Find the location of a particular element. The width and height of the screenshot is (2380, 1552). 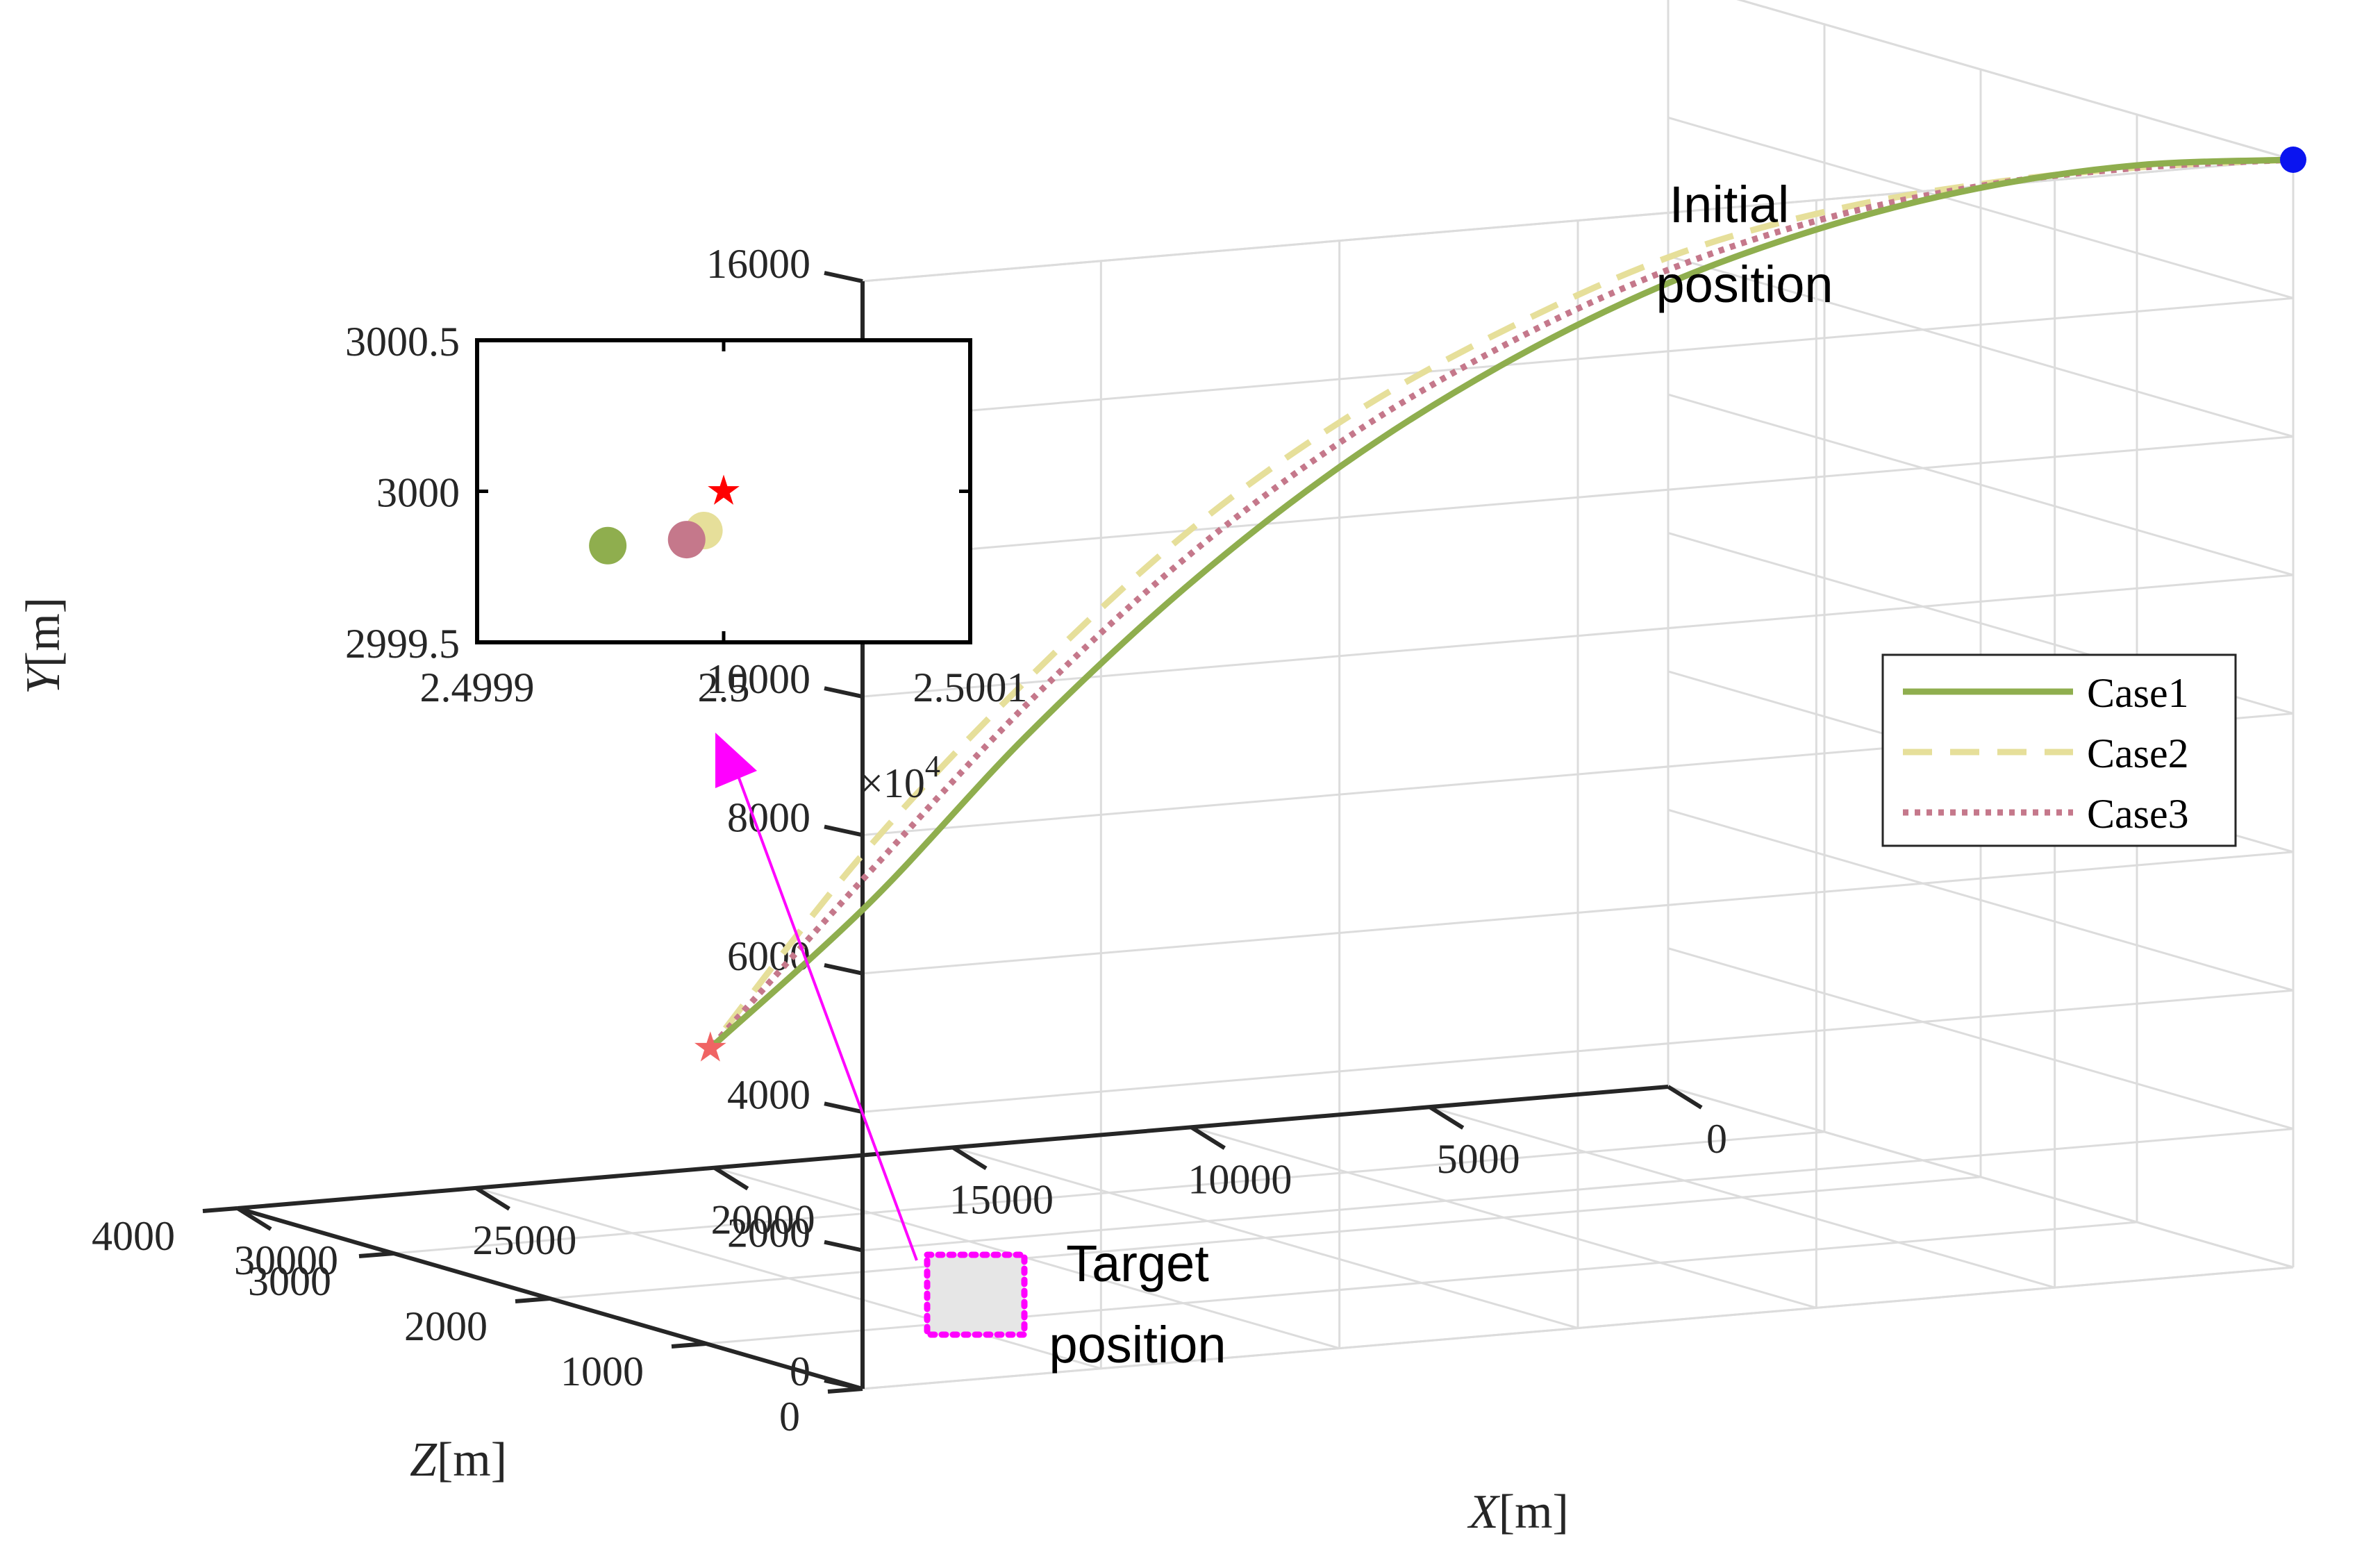

z-tick-label: 1000 is located at coordinates (602, 1371).